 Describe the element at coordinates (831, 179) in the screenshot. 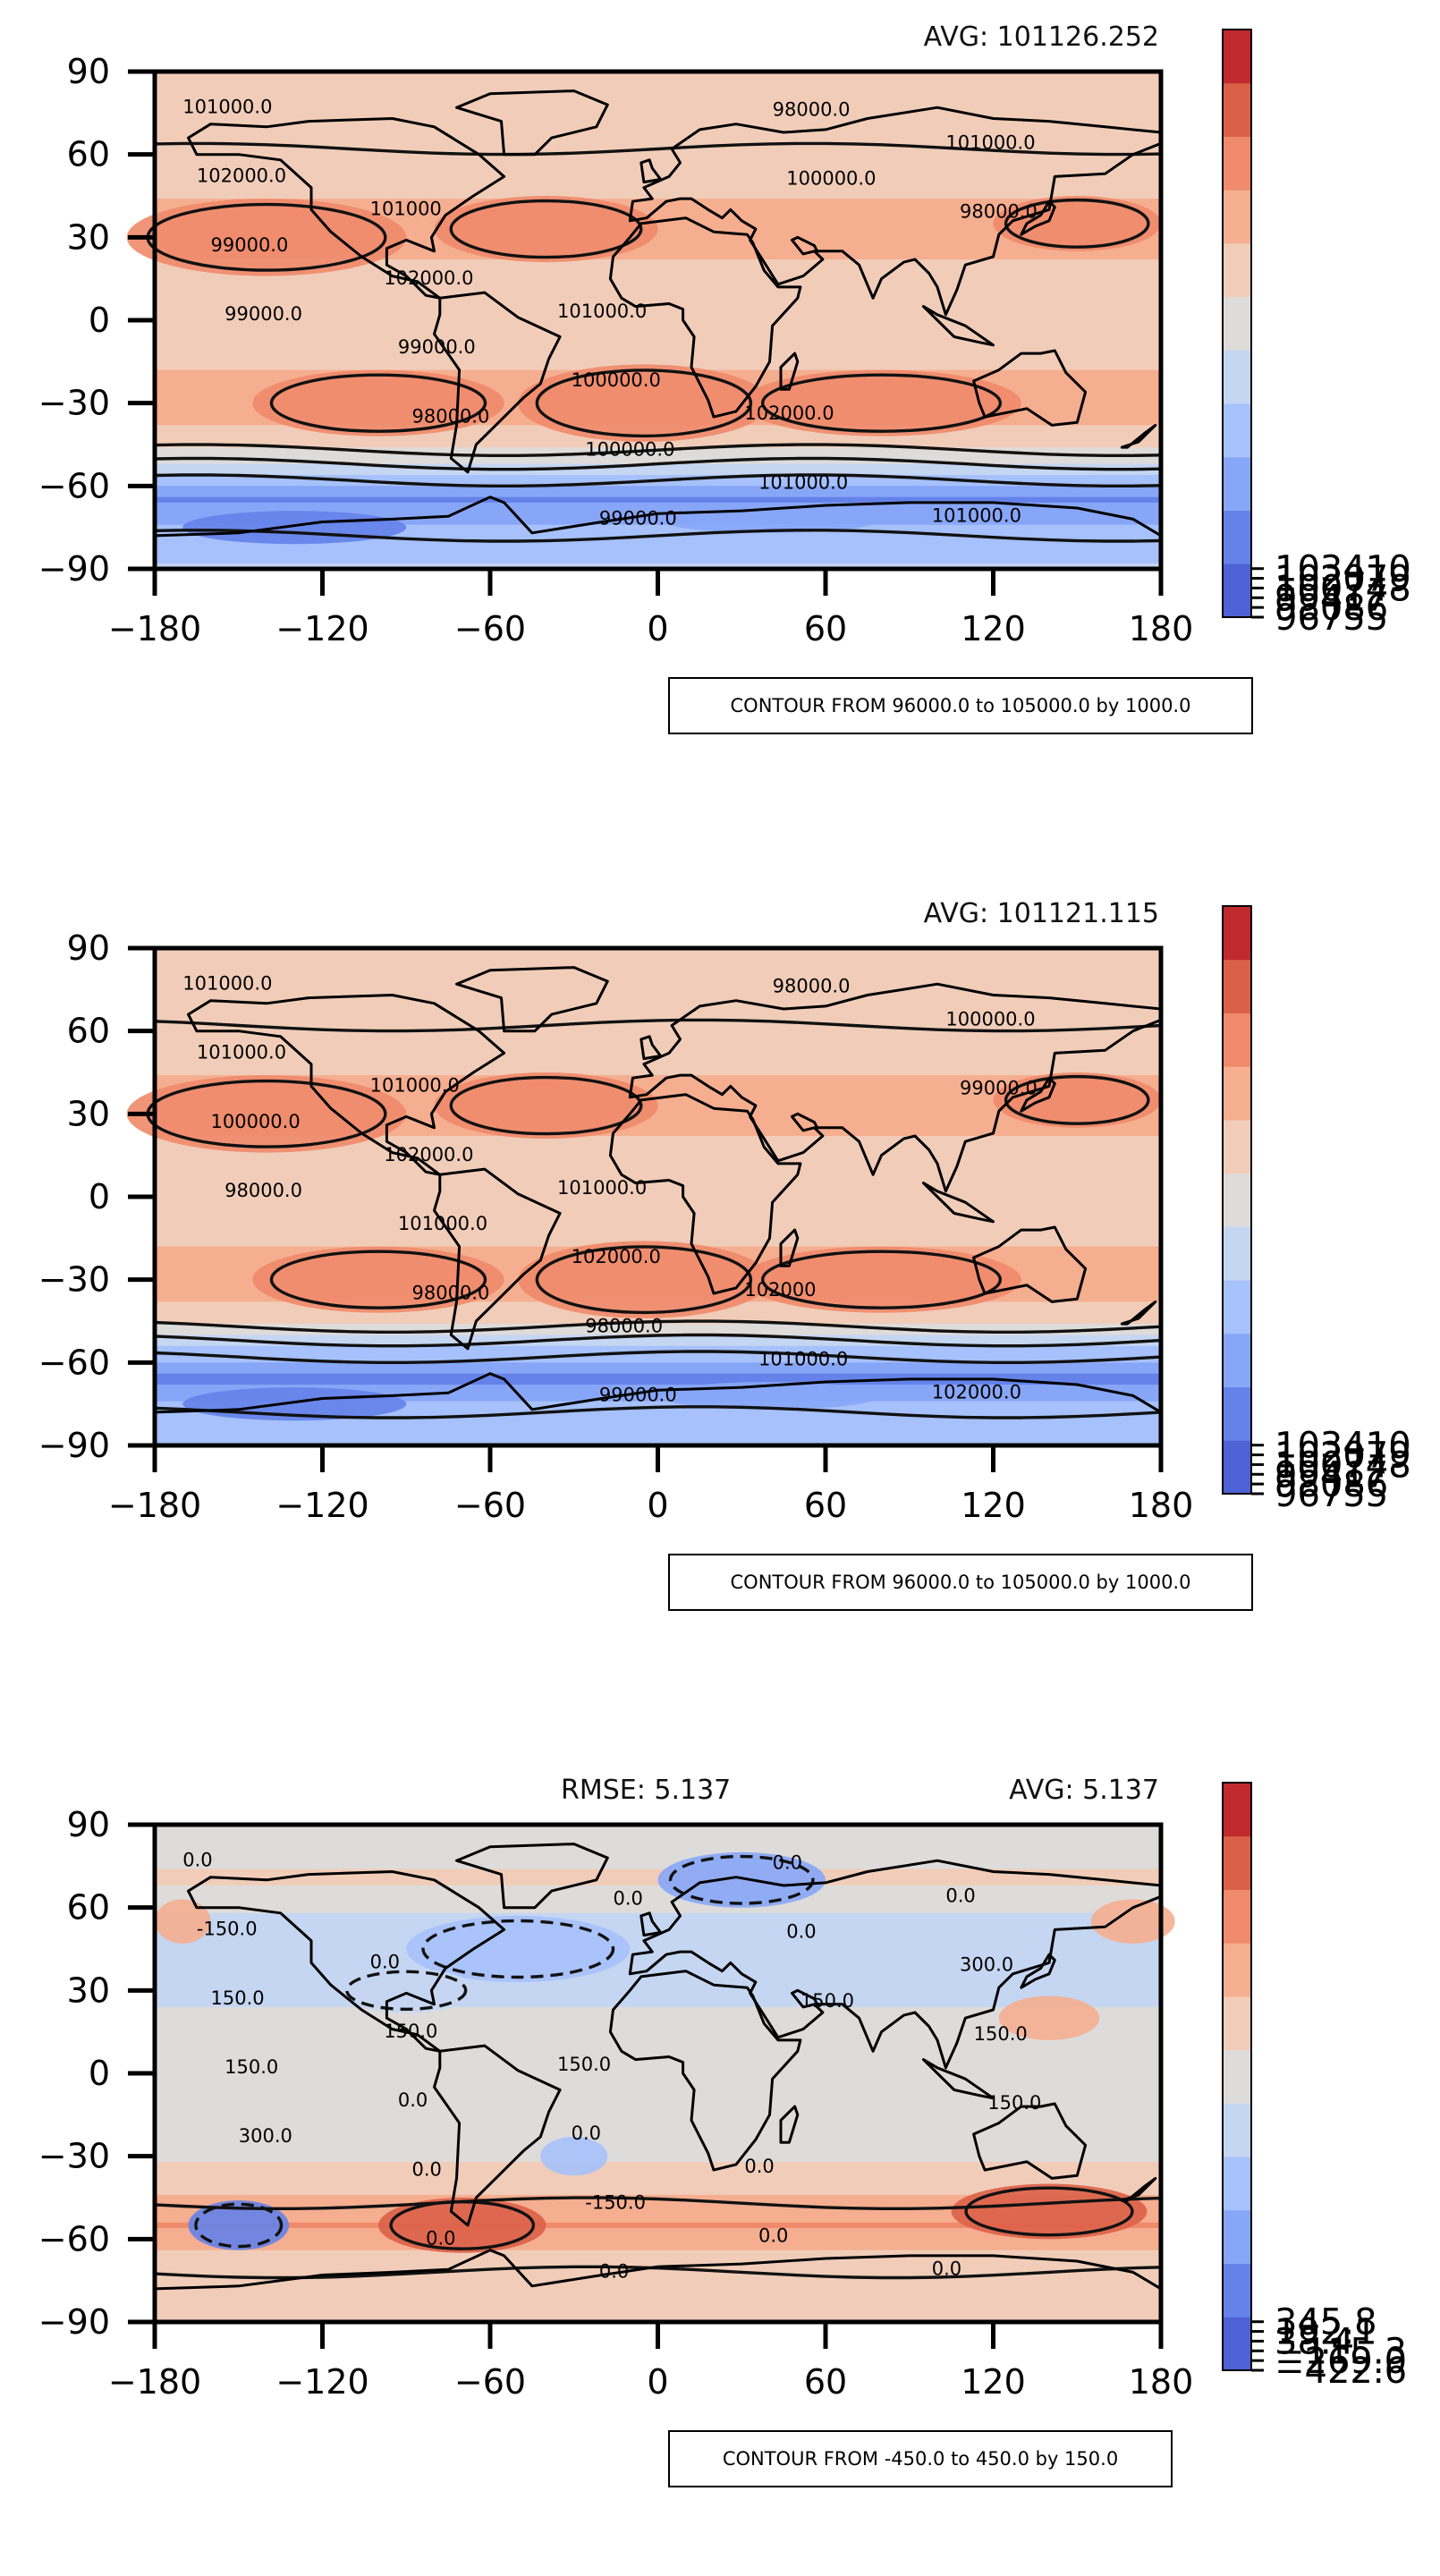

I see `contour-label: 100000.0` at that location.